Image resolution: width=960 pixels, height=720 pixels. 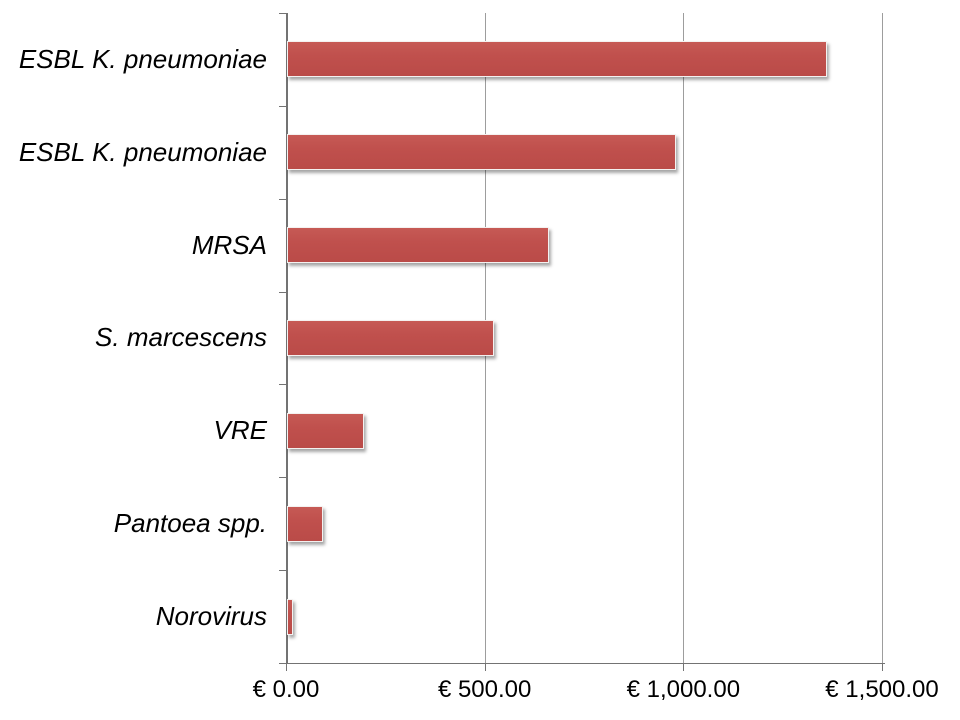 What do you see at coordinates (484, 689) in the screenshot?
I see `value-axis-label: € 500.00` at bounding box center [484, 689].